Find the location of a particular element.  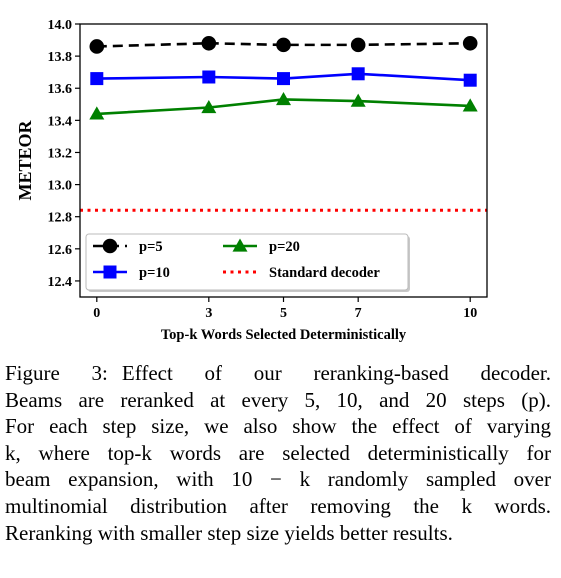

data-point-p20-x0 is located at coordinates (97, 113).